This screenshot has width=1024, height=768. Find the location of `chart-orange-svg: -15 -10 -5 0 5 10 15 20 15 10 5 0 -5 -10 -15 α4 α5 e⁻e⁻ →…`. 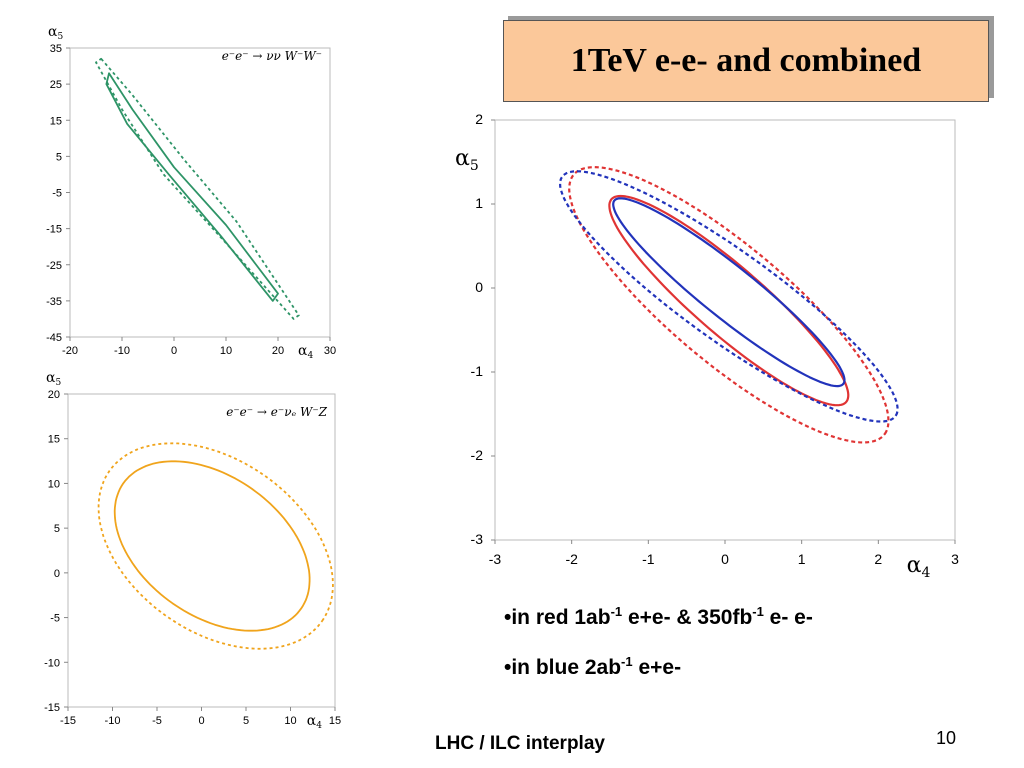

chart-orange-svg: -15 -10 -5 0 5 10 15 20 15 10 5 0 -5 -10 -15 α4 α5 e⁻e⁻ →… is located at coordinates (192, 550).